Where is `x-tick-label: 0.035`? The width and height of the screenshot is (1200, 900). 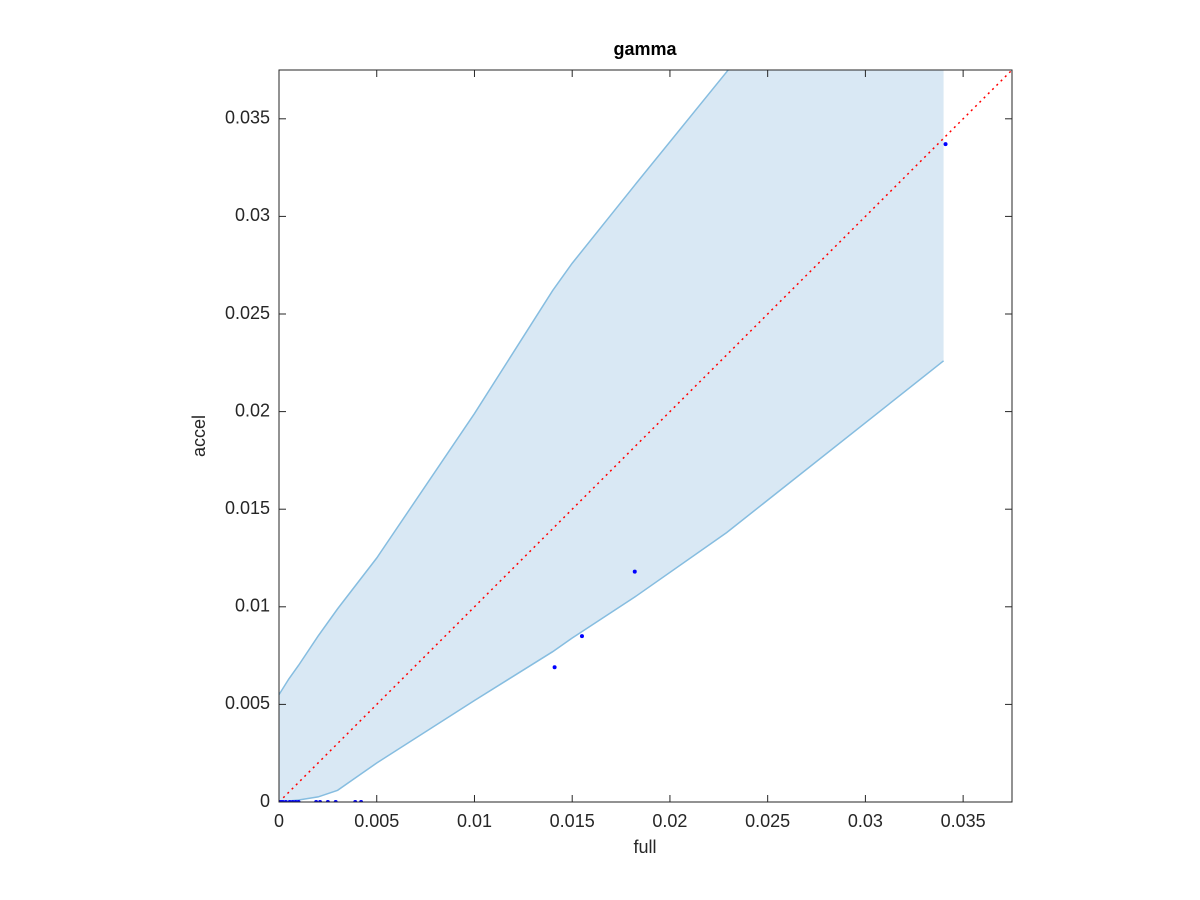
x-tick-label: 0.035 is located at coordinates (963, 821).